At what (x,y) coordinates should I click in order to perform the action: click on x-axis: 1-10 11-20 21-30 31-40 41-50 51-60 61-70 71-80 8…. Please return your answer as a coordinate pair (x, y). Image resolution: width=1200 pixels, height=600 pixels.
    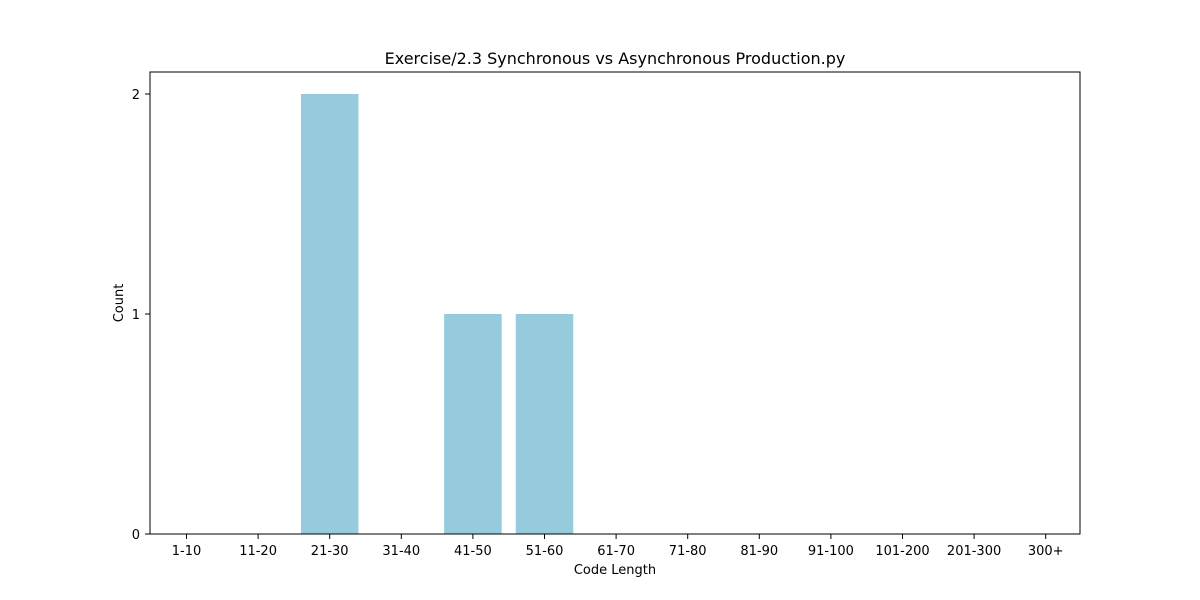
    Looking at the image, I should click on (618, 546).